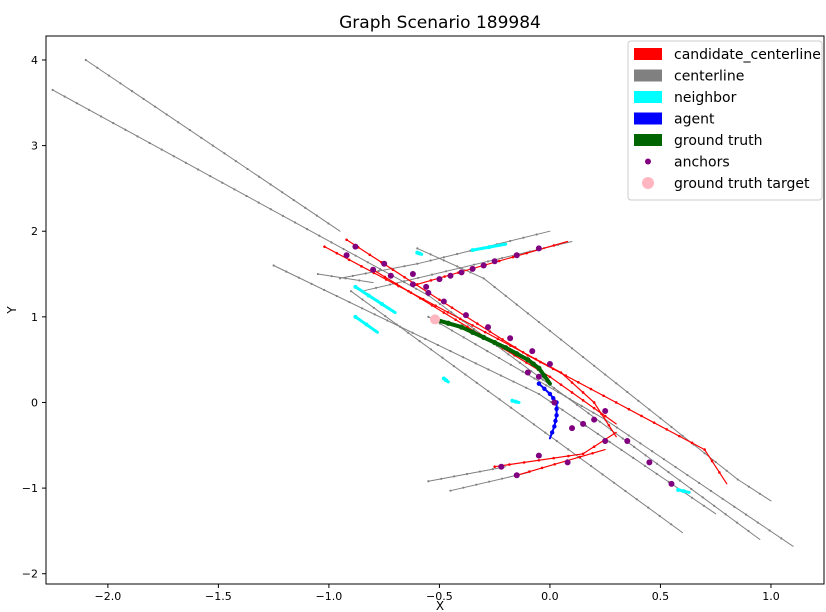 This screenshot has width=826, height=612. What do you see at coordinates (30, 488) in the screenshot?
I see `y-tick-label: −1` at bounding box center [30, 488].